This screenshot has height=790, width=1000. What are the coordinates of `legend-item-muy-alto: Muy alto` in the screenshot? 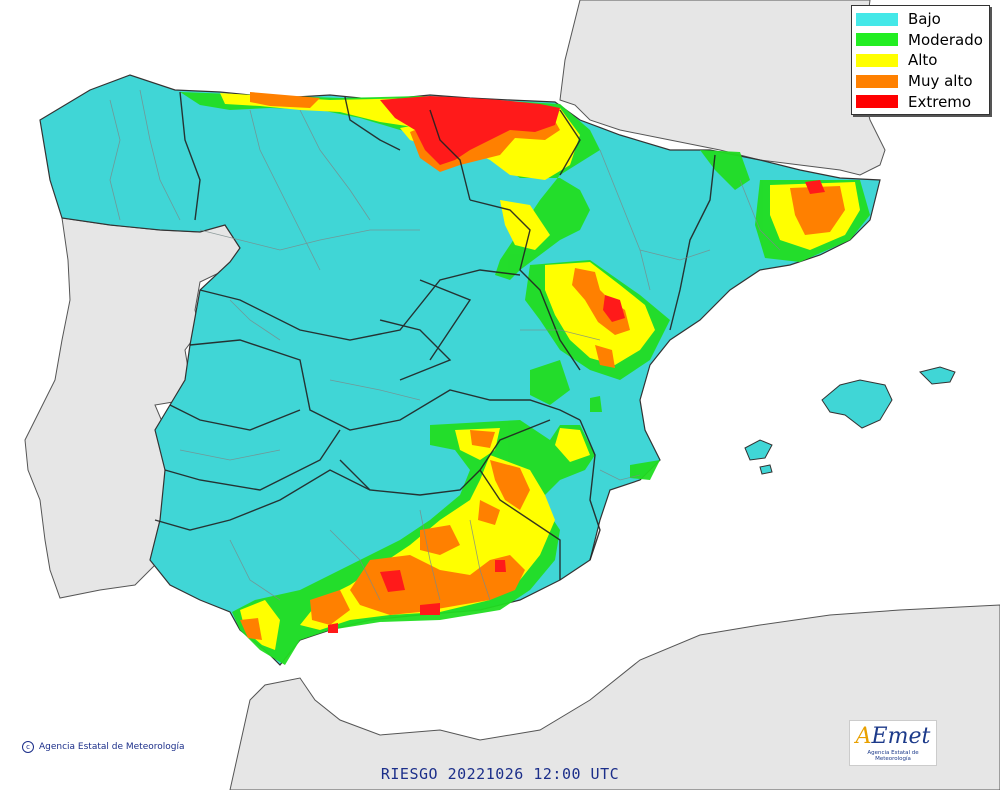 It's located at (920, 81).